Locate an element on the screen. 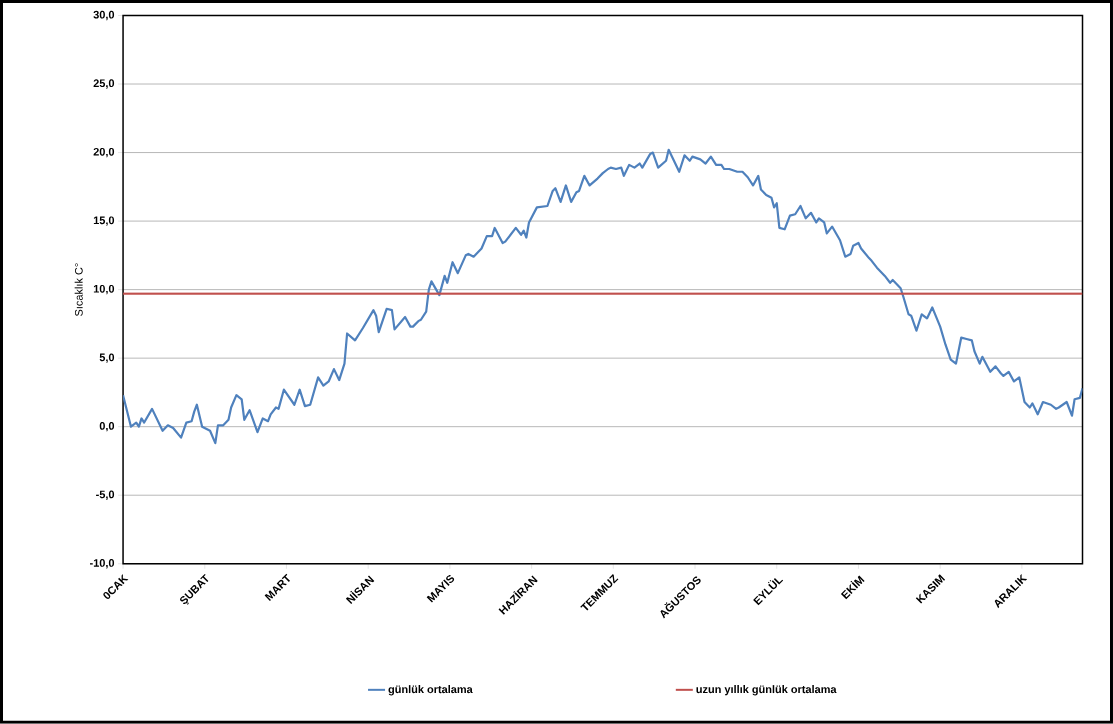  legend-label: günlük ortalama is located at coordinates (430, 690).